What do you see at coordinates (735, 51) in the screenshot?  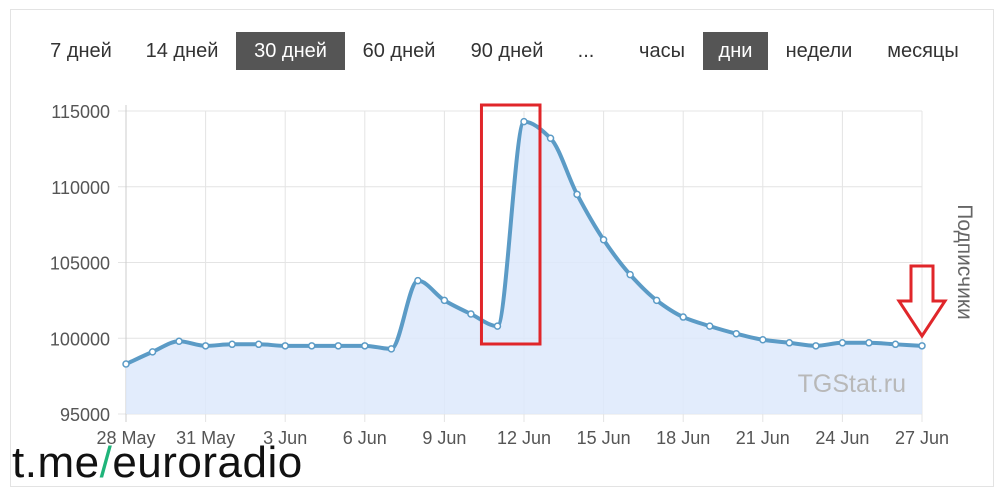 I see `granularity-days-button: дни` at bounding box center [735, 51].